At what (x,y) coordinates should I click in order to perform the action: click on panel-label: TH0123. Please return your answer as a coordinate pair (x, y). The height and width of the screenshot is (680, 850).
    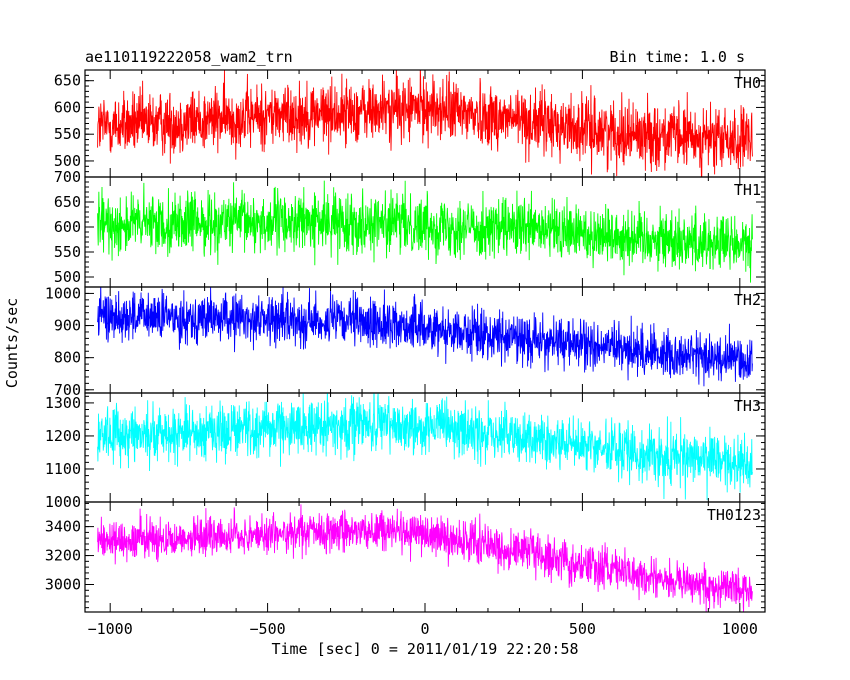
    Looking at the image, I should click on (734, 515).